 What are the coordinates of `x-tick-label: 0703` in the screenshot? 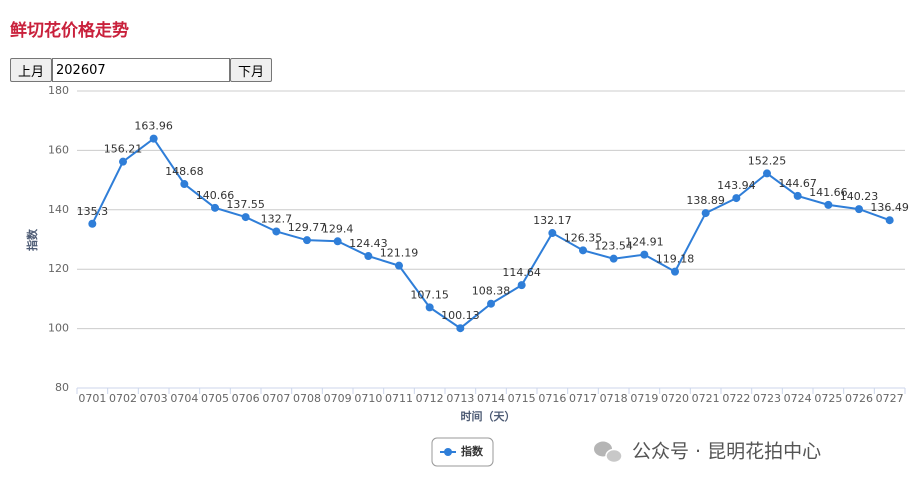 It's located at (154, 398).